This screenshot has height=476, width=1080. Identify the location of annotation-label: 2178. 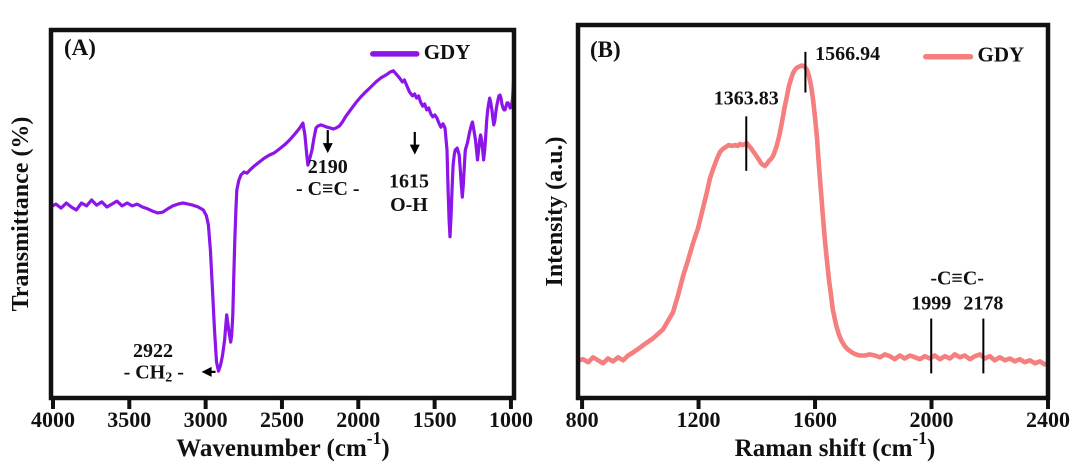
(983, 303).